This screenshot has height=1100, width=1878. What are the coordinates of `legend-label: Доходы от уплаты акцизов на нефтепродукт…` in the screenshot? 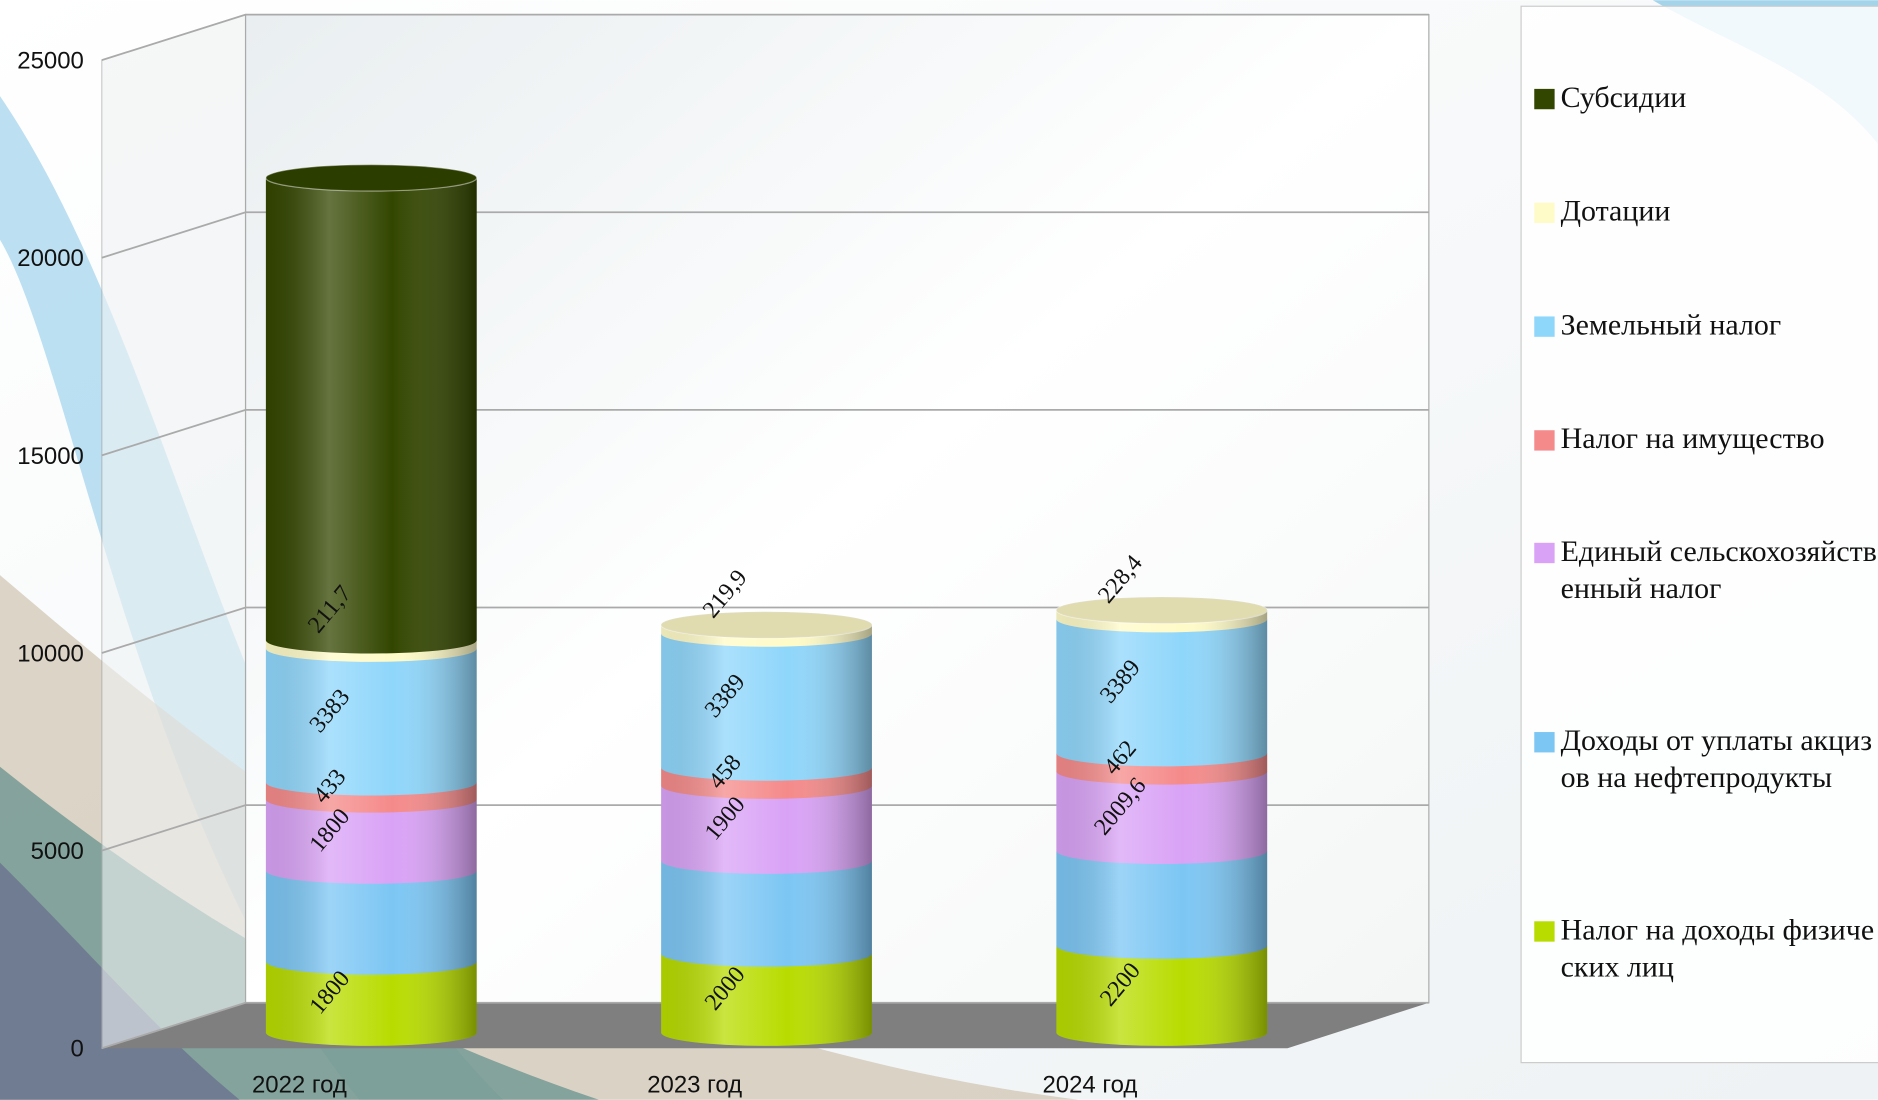 It's located at (1716, 759).